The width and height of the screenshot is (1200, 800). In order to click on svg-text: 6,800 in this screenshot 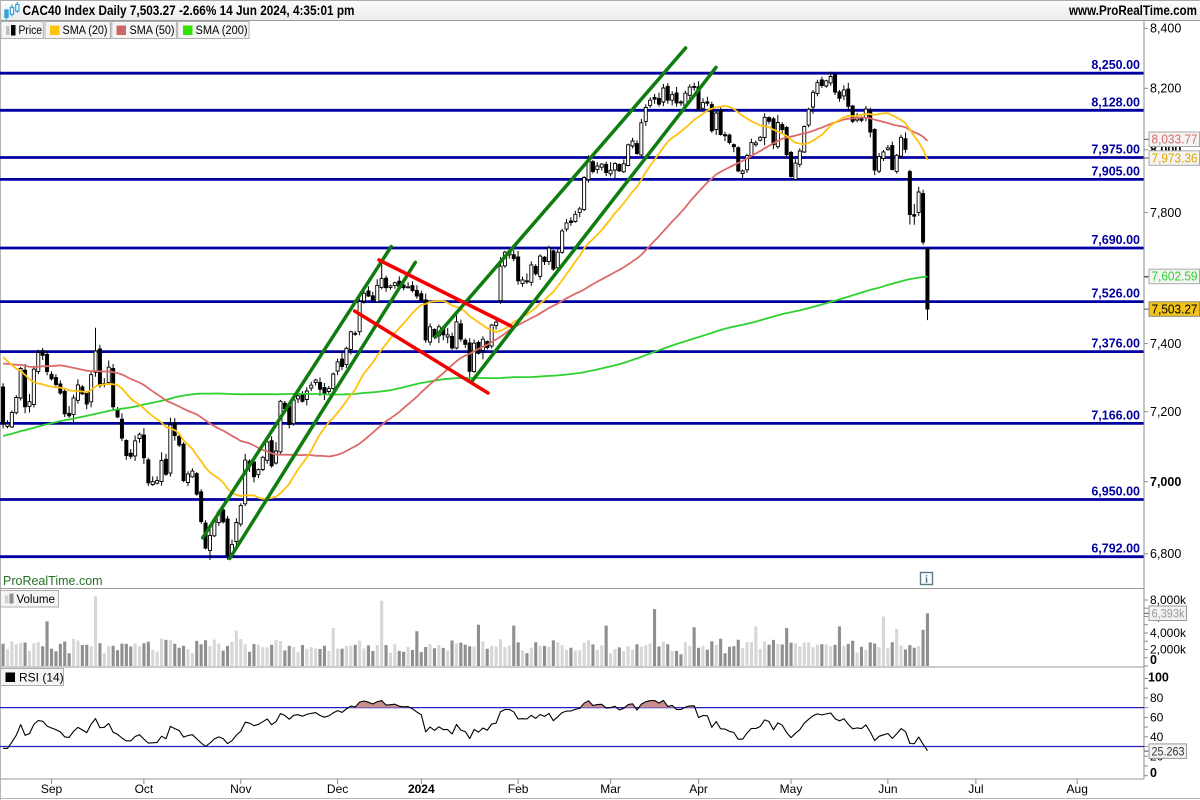, I will do `click(1165, 554)`.